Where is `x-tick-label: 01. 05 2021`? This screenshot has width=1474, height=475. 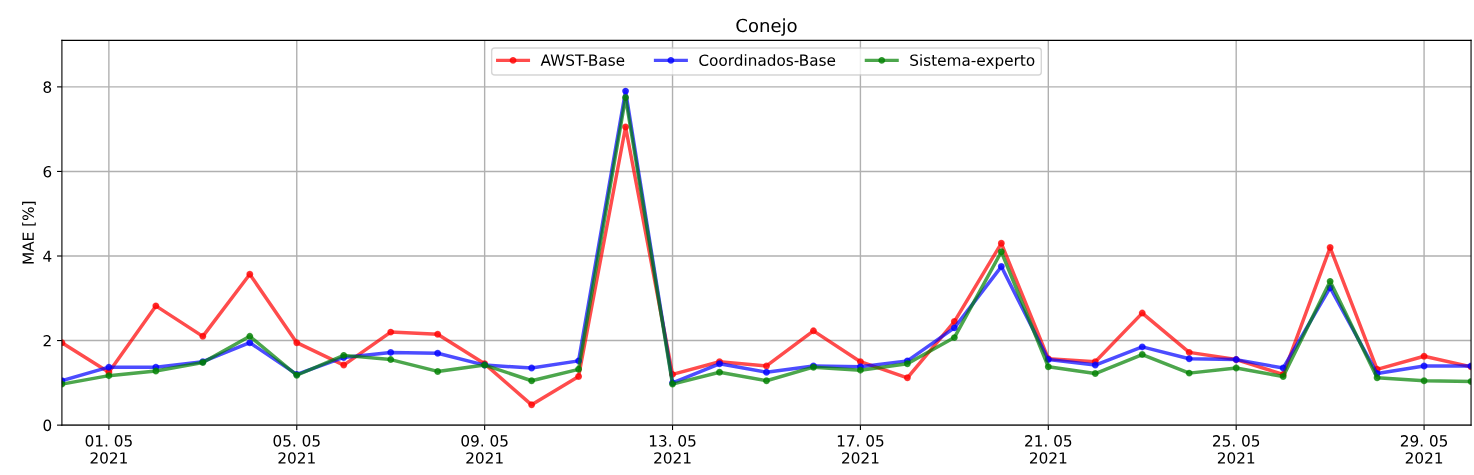 x-tick-label: 01. 05 2021 is located at coordinates (108, 449).